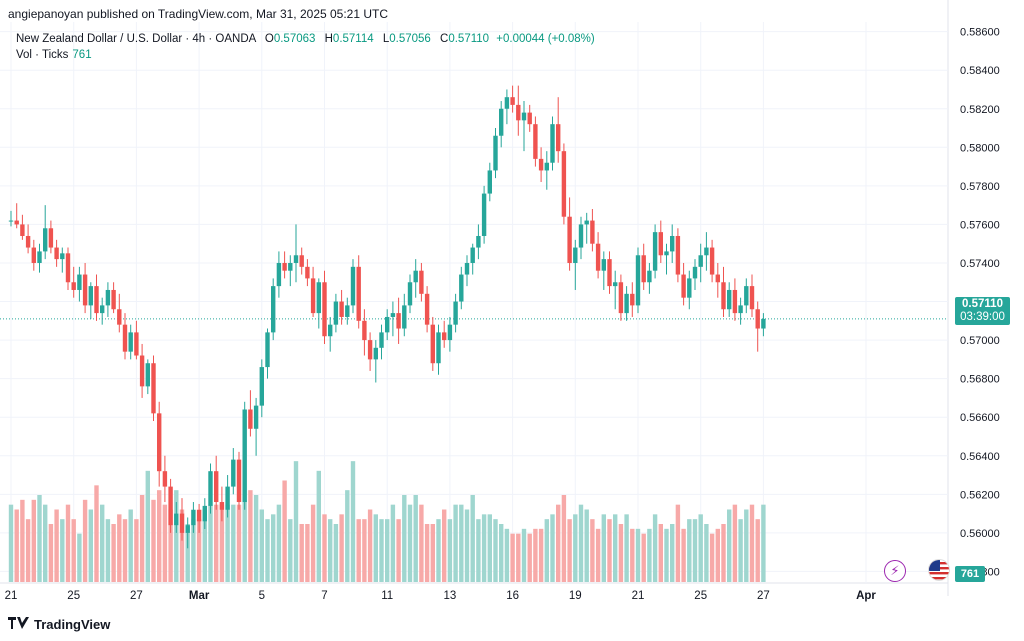 The image size is (1024, 641). I want to click on x-tick-label: 13, so click(450, 596).